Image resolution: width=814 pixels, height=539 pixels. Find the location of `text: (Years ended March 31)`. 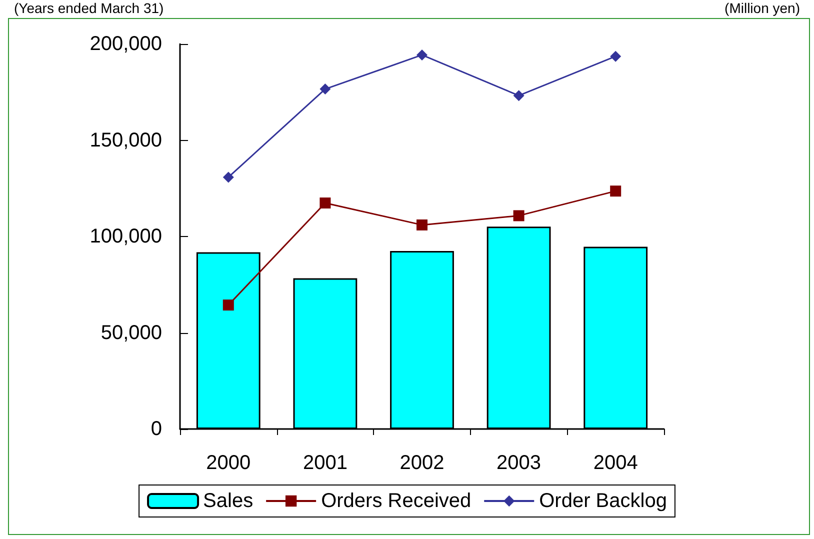

text: (Years ended March 31) is located at coordinates (89, 8).